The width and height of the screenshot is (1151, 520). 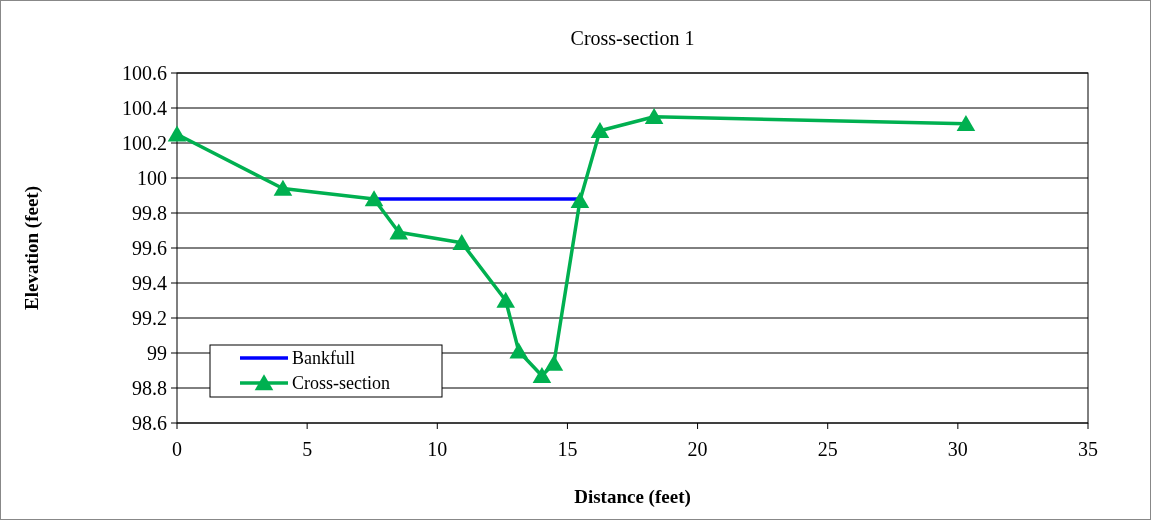 I want to click on y-tick-label: 100.4, so click(x=144, y=108).